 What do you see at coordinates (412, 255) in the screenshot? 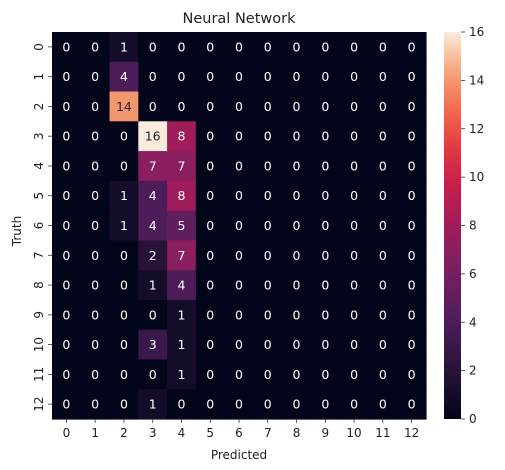
I see `cell-value-r7-c12: 0` at bounding box center [412, 255].